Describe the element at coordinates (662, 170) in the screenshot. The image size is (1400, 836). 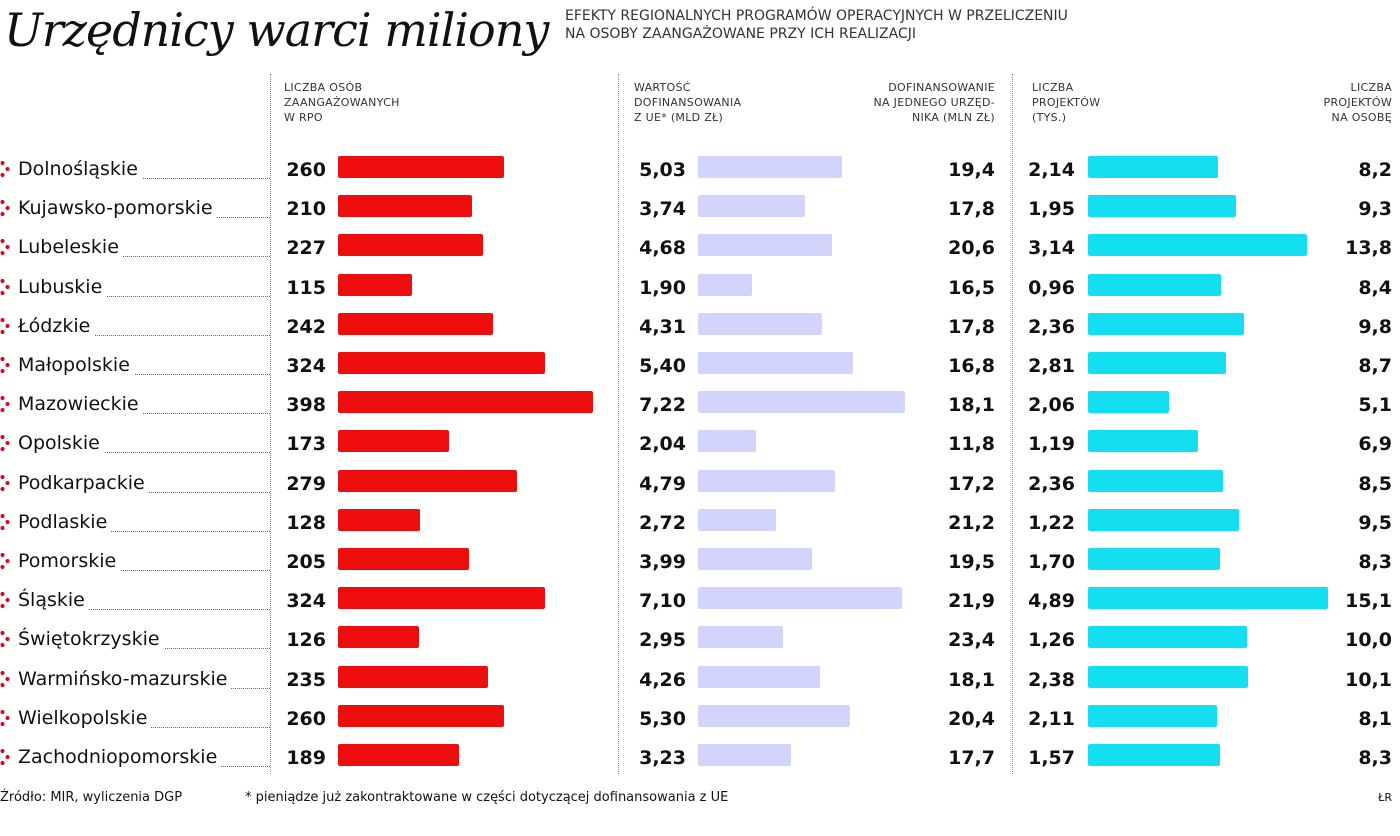
I see `eu-funding-value-label: 5,03` at that location.